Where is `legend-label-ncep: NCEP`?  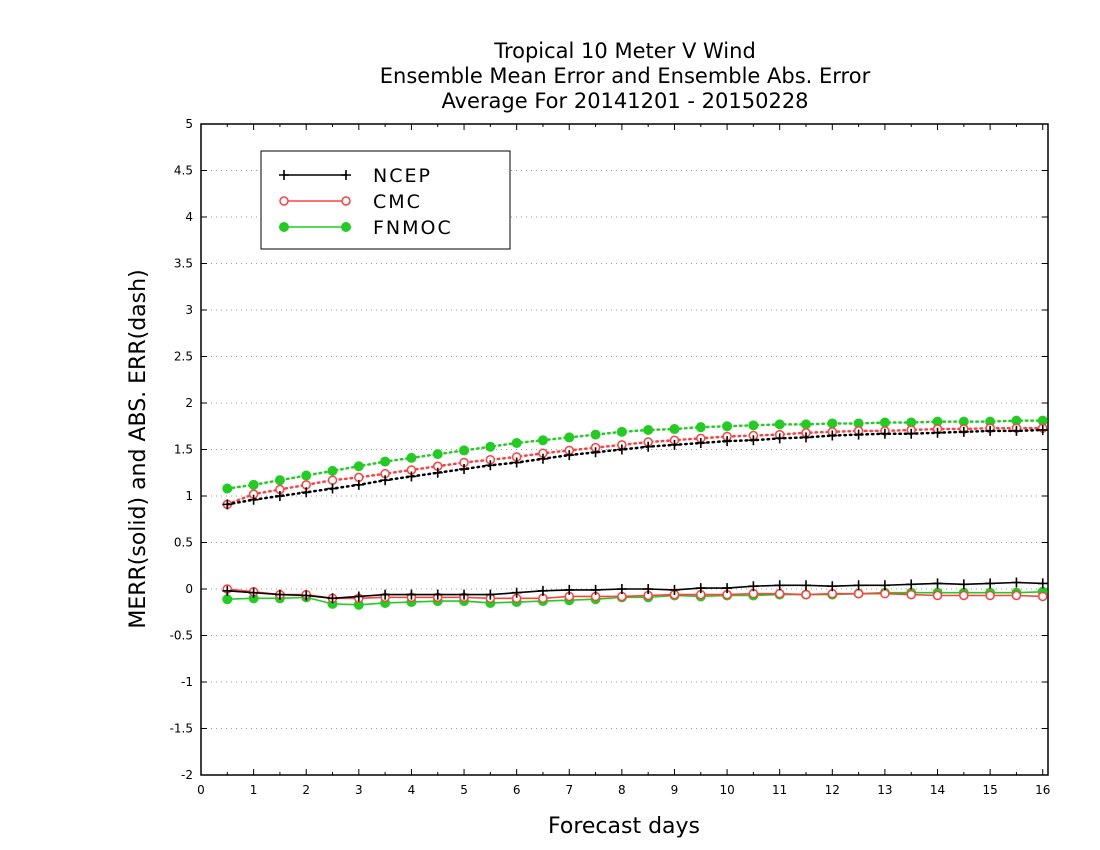
legend-label-ncep: NCEP is located at coordinates (402, 176).